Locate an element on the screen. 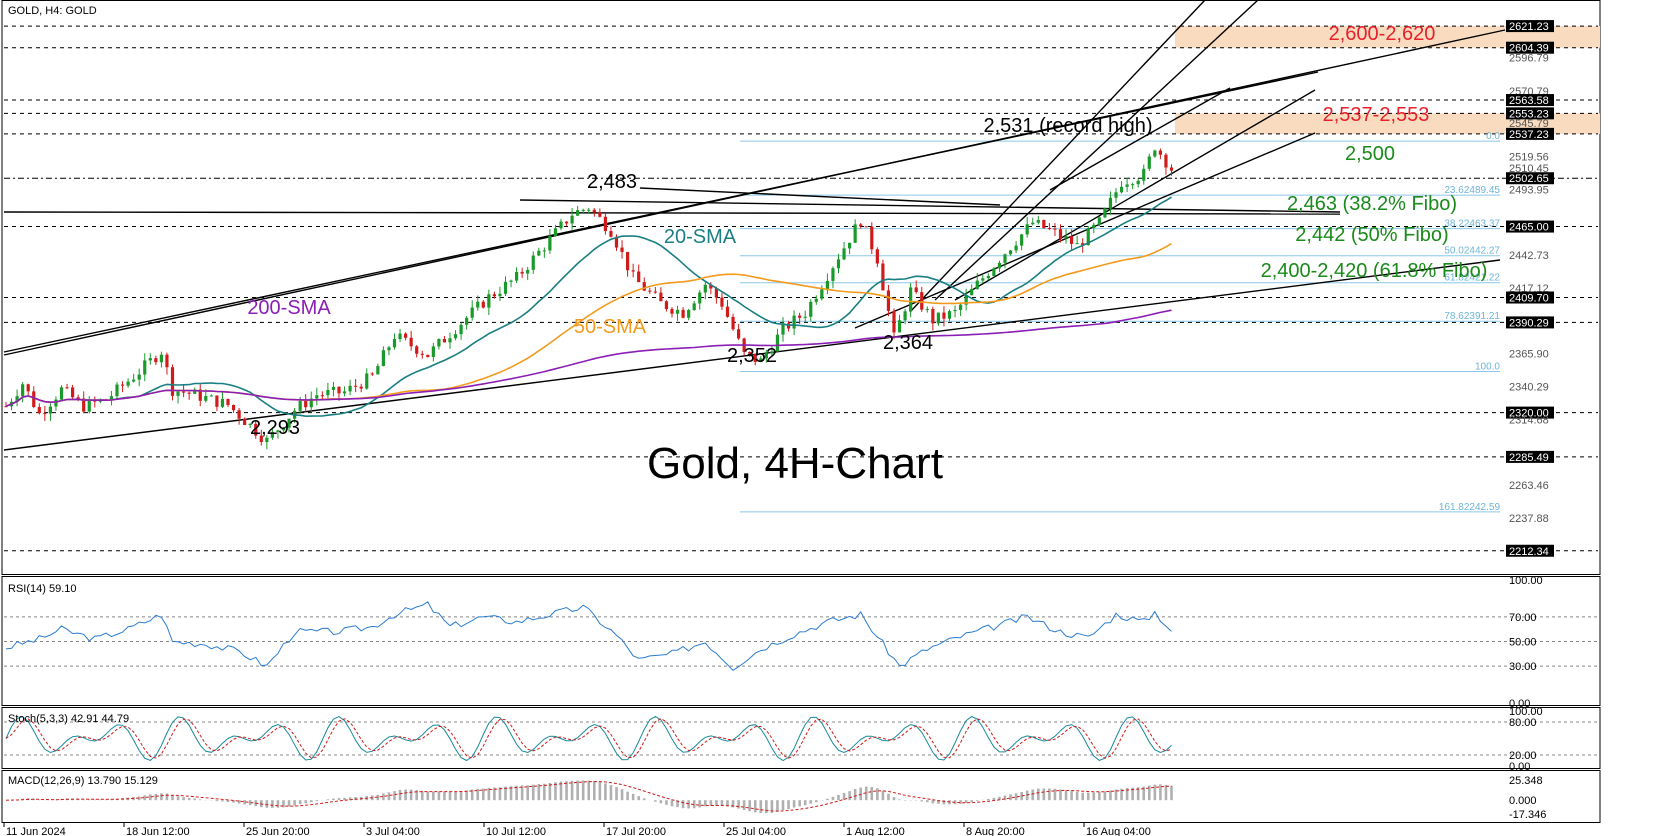 The height and width of the screenshot is (836, 1658). price-axis-label: 2604.39 is located at coordinates (1529, 49).